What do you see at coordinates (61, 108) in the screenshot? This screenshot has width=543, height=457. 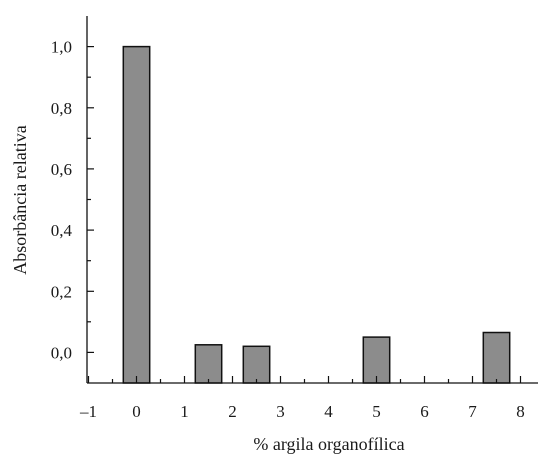 I see `y-tick-label: 0,8` at bounding box center [61, 108].